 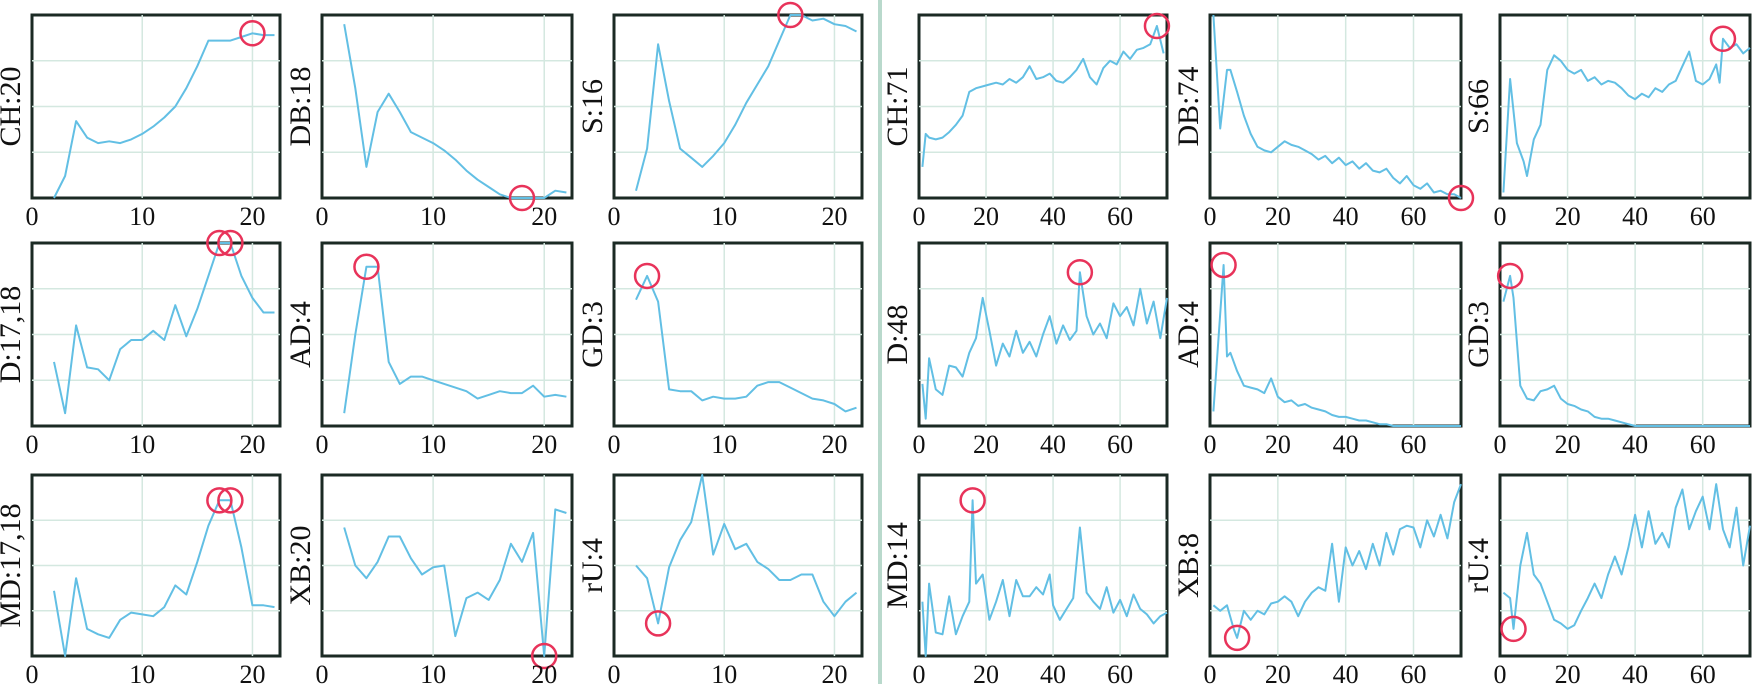 What do you see at coordinates (13, 565) in the screenshot?
I see `panel-md-17-18-label: MD:17,18` at bounding box center [13, 565].